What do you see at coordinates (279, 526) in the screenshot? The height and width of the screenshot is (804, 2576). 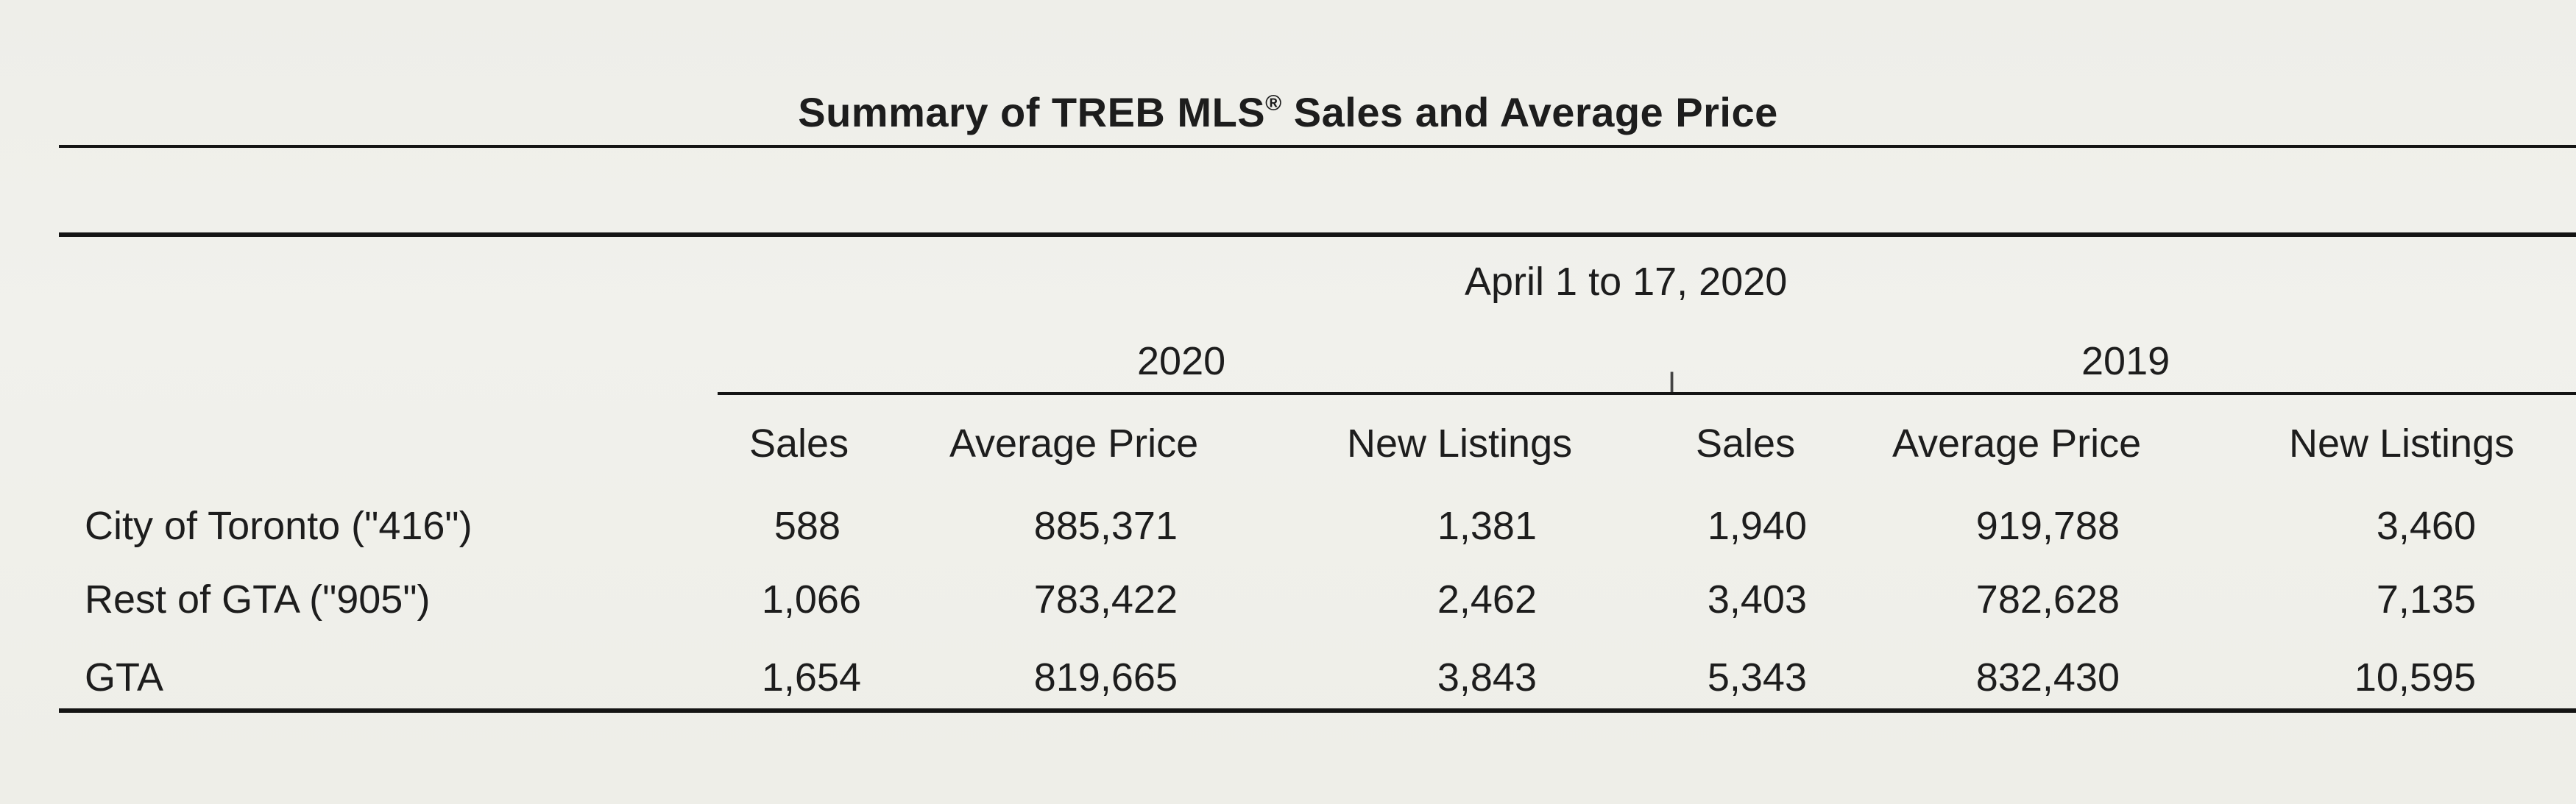 I see `row-label: City of Toronto ("416")` at bounding box center [279, 526].